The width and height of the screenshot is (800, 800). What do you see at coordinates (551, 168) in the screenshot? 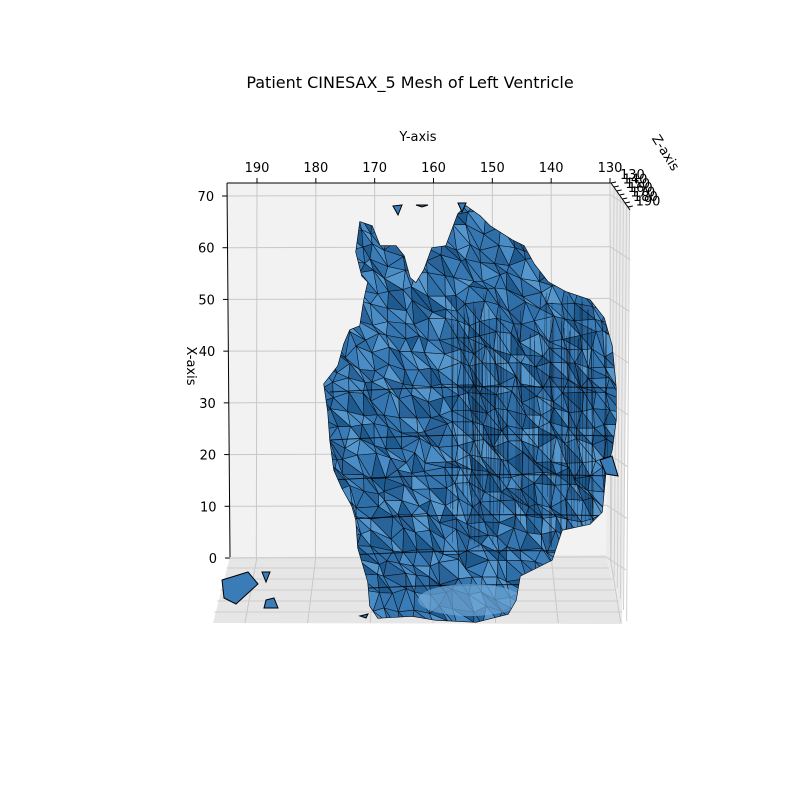
I see `y-tick-label: 140` at bounding box center [551, 168].